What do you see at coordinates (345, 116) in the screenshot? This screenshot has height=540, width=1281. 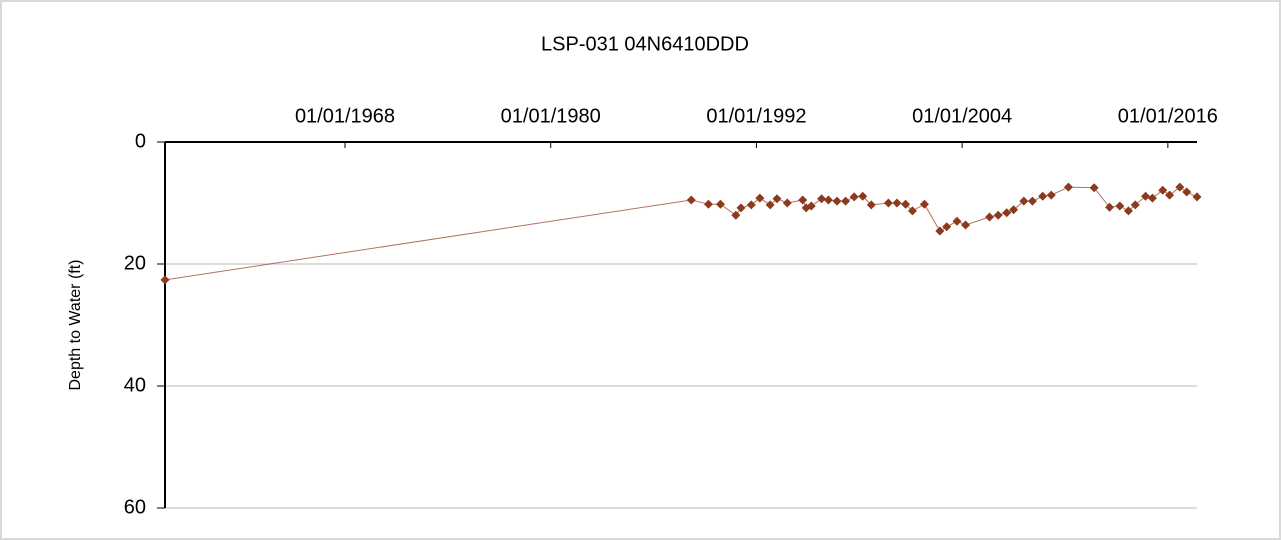 I see `x-tick-label: 01/01/1968` at bounding box center [345, 116].